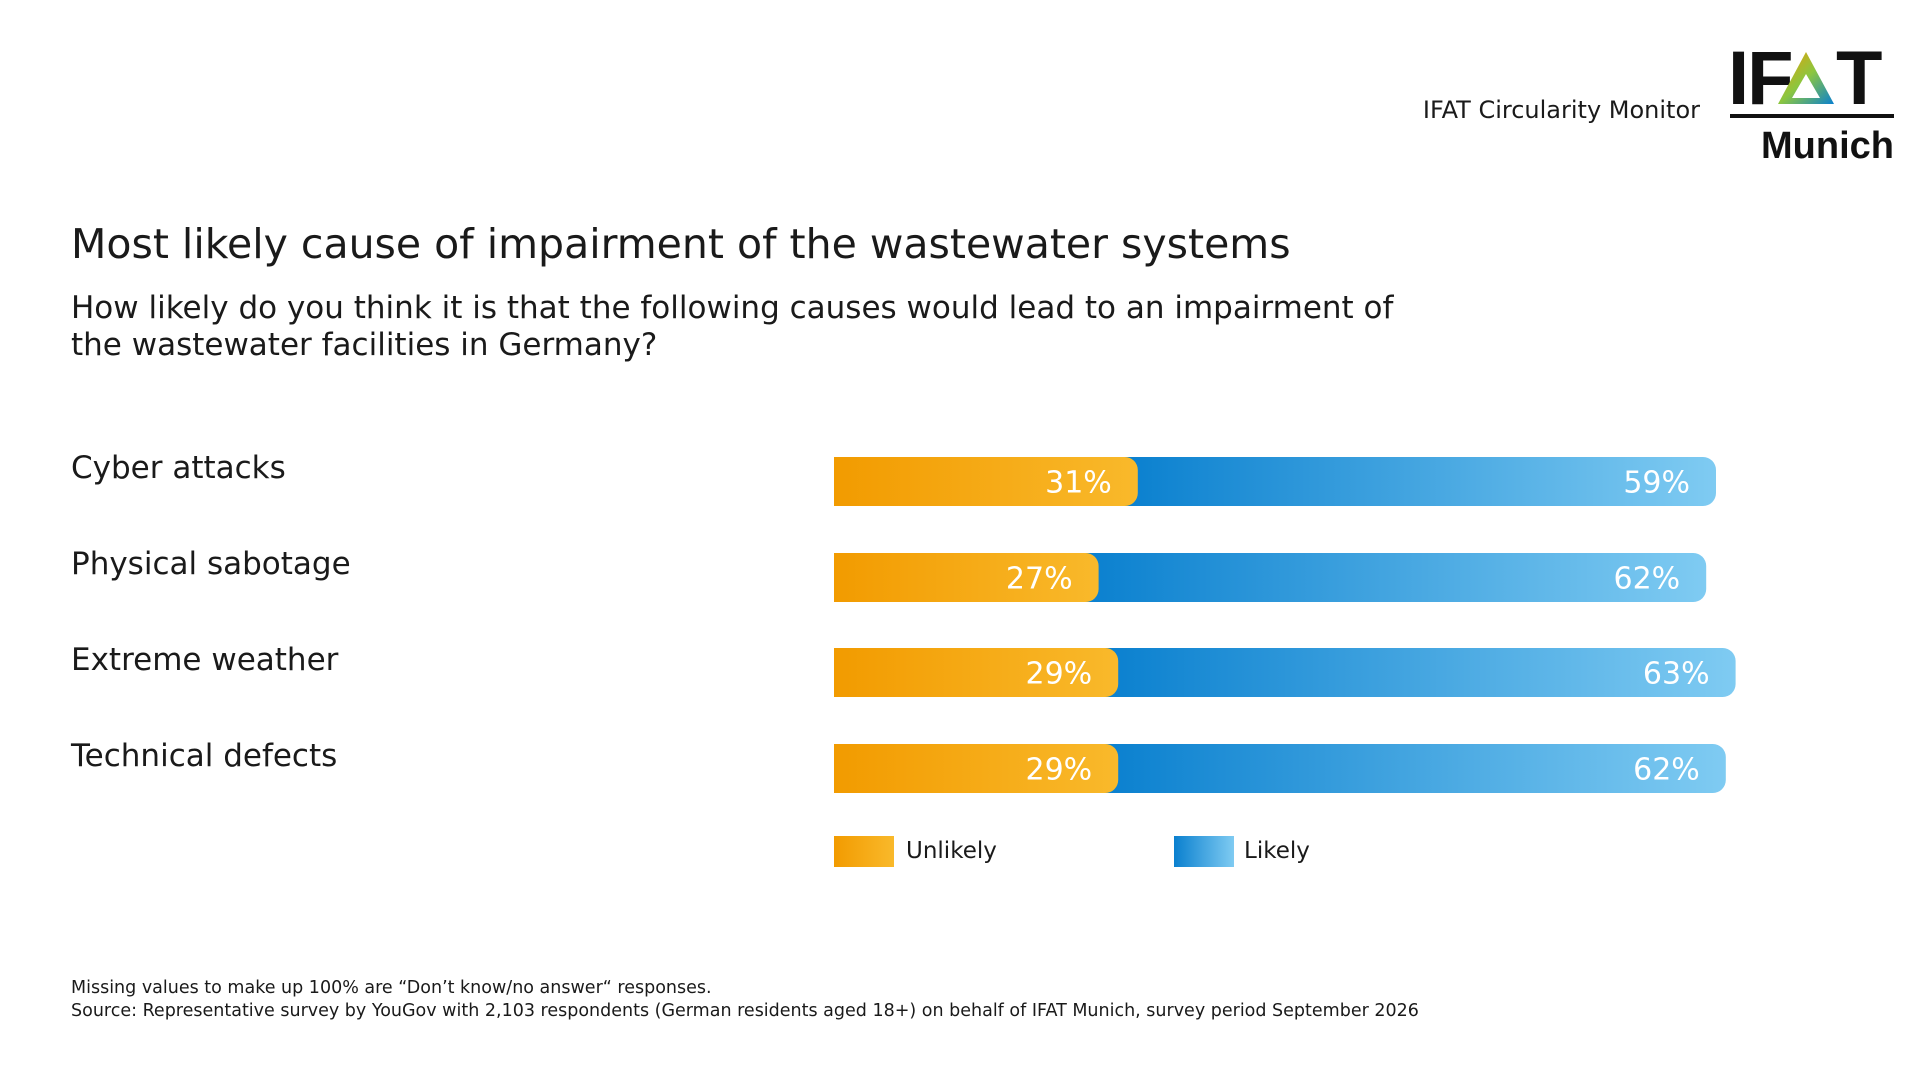 This screenshot has width=1920, height=1080. What do you see at coordinates (1811, 102) in the screenshot?
I see `ifat-munich-logo: IF T Munich` at bounding box center [1811, 102].